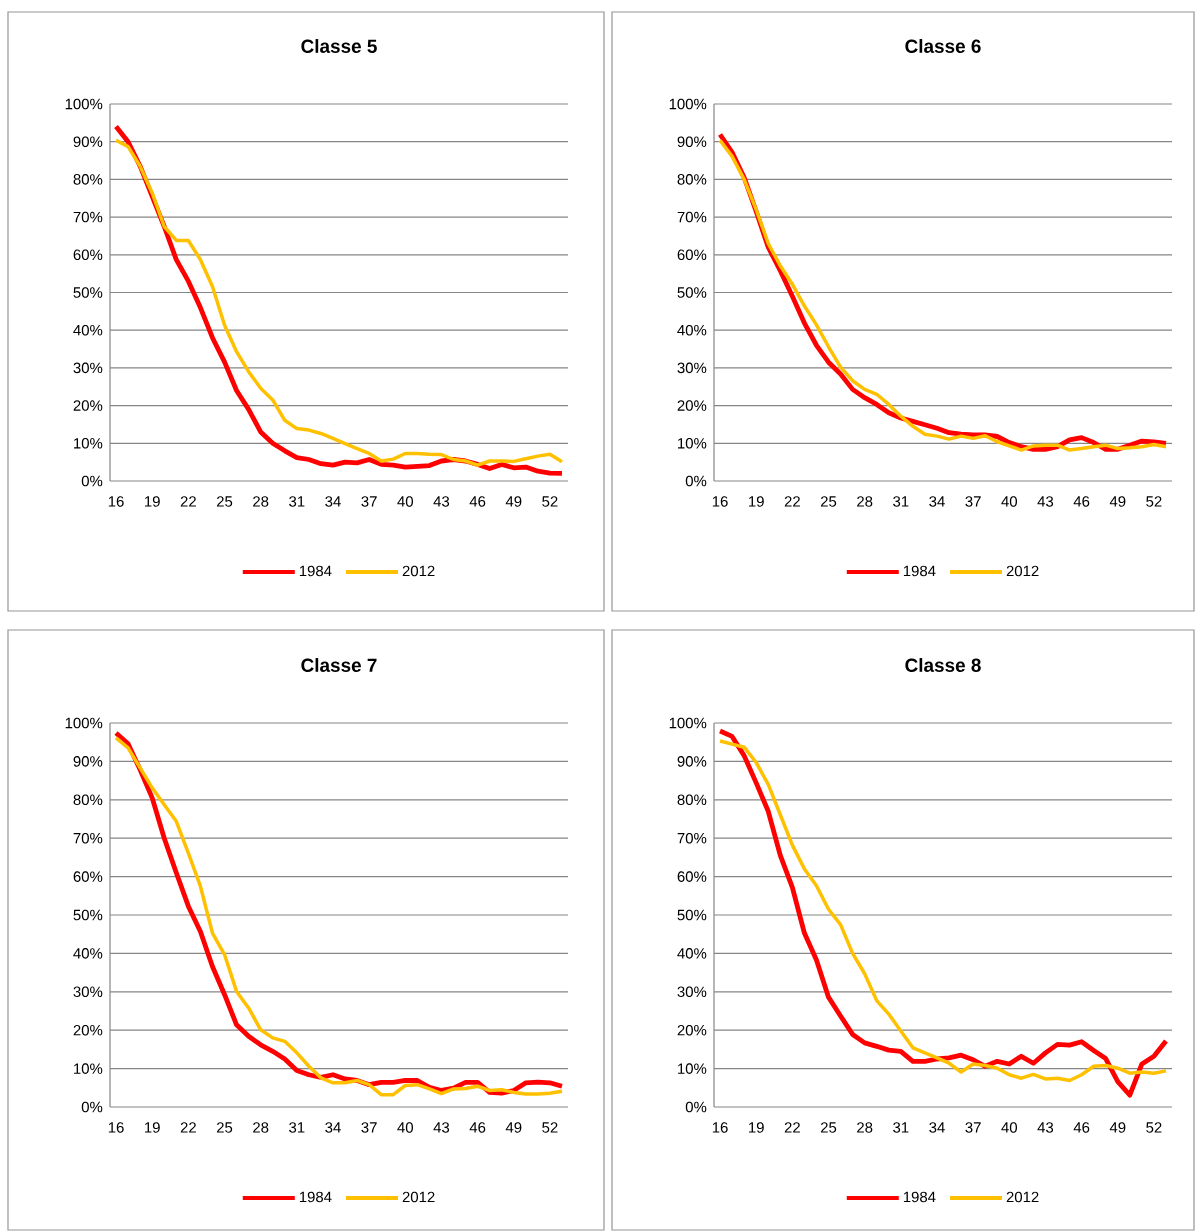 The height and width of the screenshot is (1231, 1196). Describe the element at coordinates (339, 46) in the screenshot. I see `chart-title: Classe 5` at that location.